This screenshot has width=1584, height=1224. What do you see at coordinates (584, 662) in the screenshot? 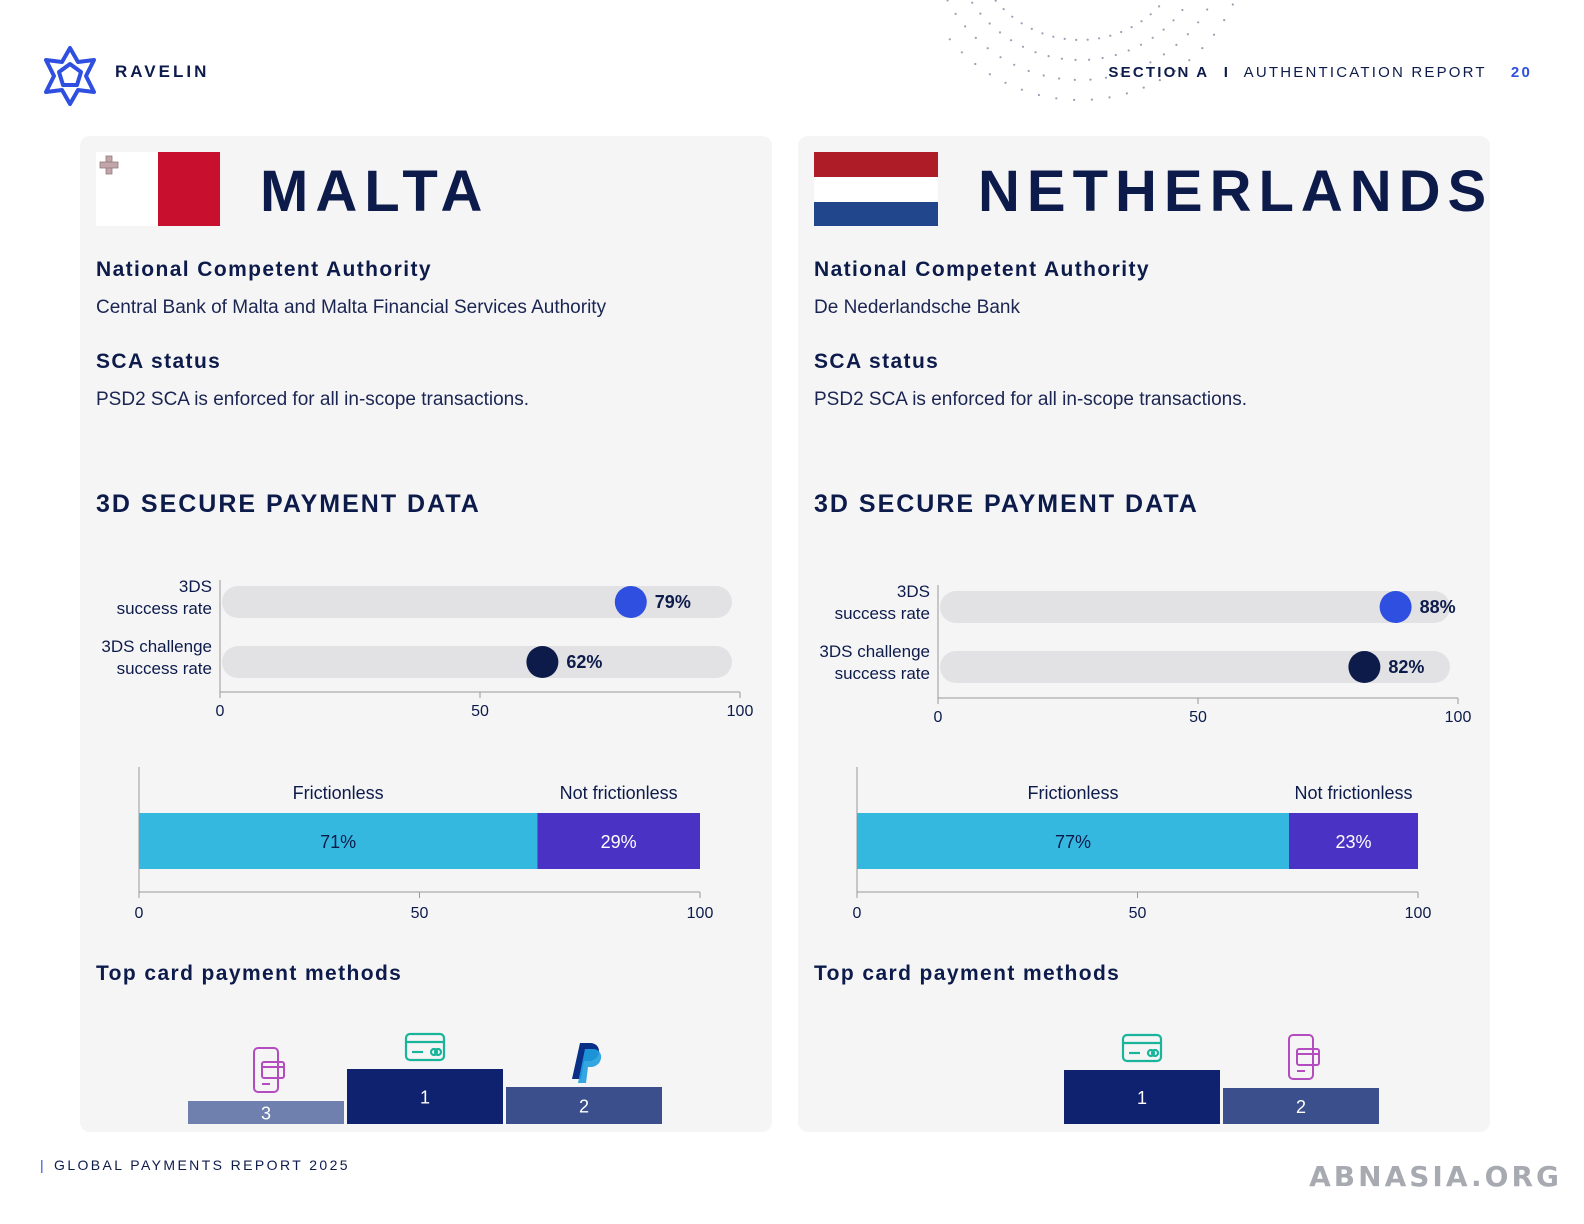
I see `data-label: 62%` at bounding box center [584, 662].